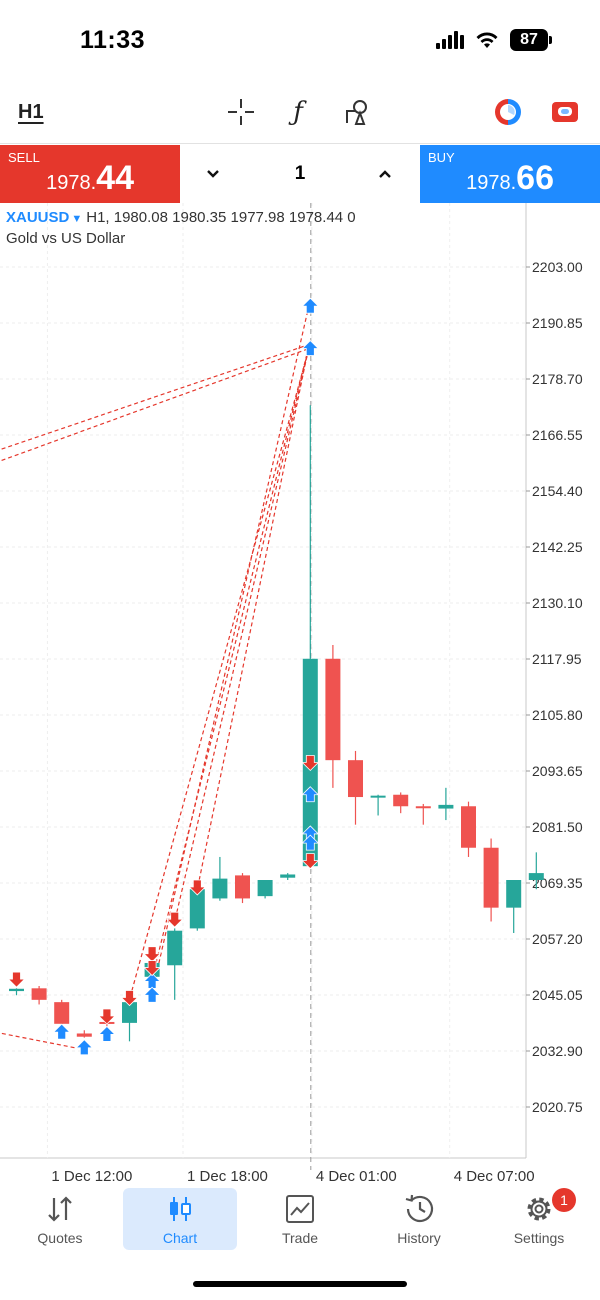  Describe the element at coordinates (91, 1176) in the screenshot. I see `x-tick-label: 1 Dec 12:00` at that location.